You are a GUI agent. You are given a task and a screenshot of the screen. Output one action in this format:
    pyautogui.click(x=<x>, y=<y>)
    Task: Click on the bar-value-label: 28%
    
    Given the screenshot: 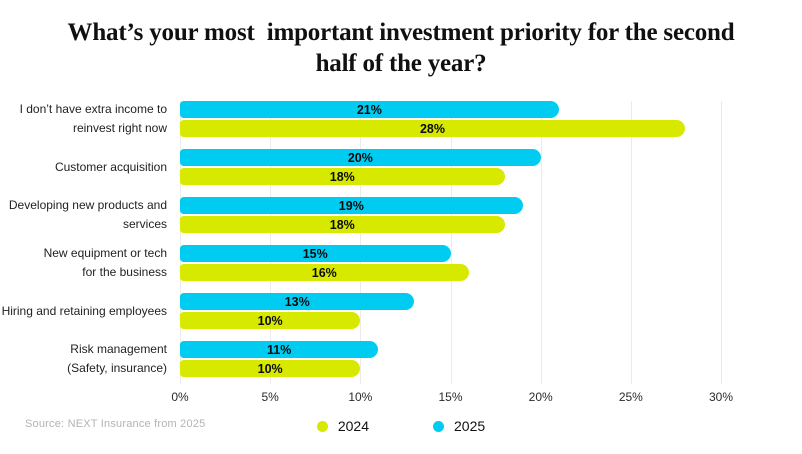 What is the action you would take?
    pyautogui.click(x=432, y=128)
    